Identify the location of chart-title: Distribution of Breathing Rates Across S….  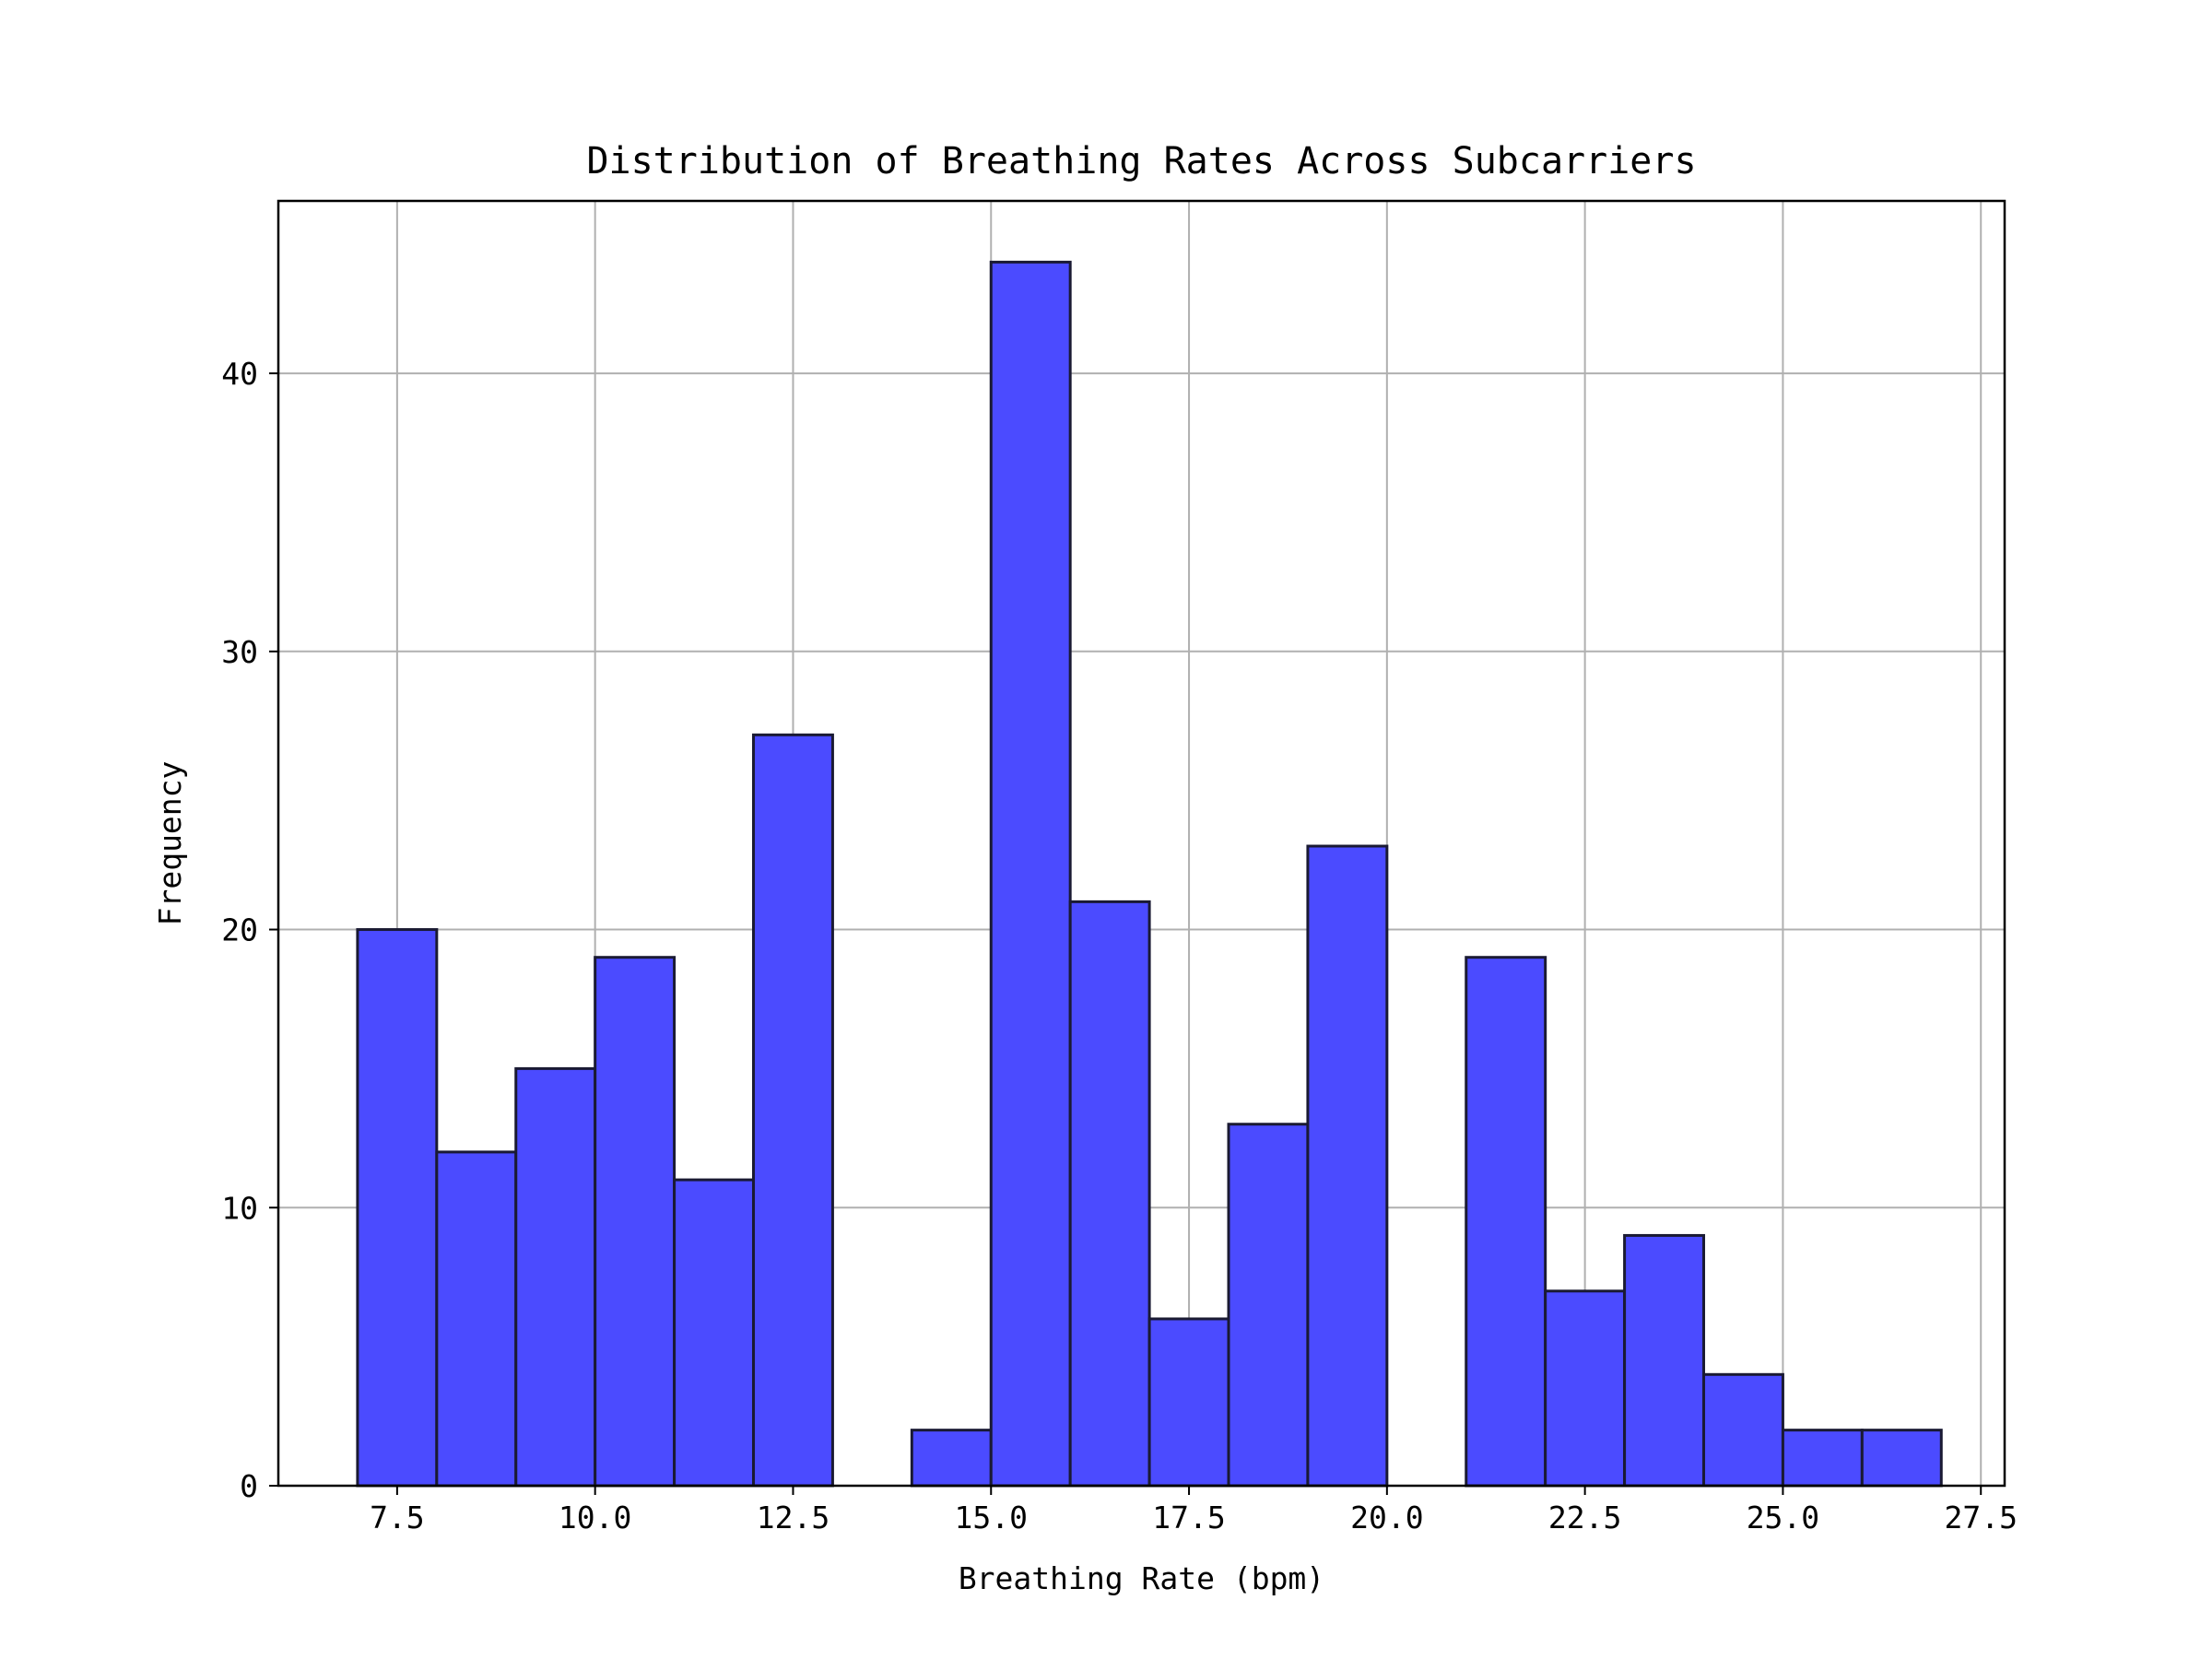
(1141, 161).